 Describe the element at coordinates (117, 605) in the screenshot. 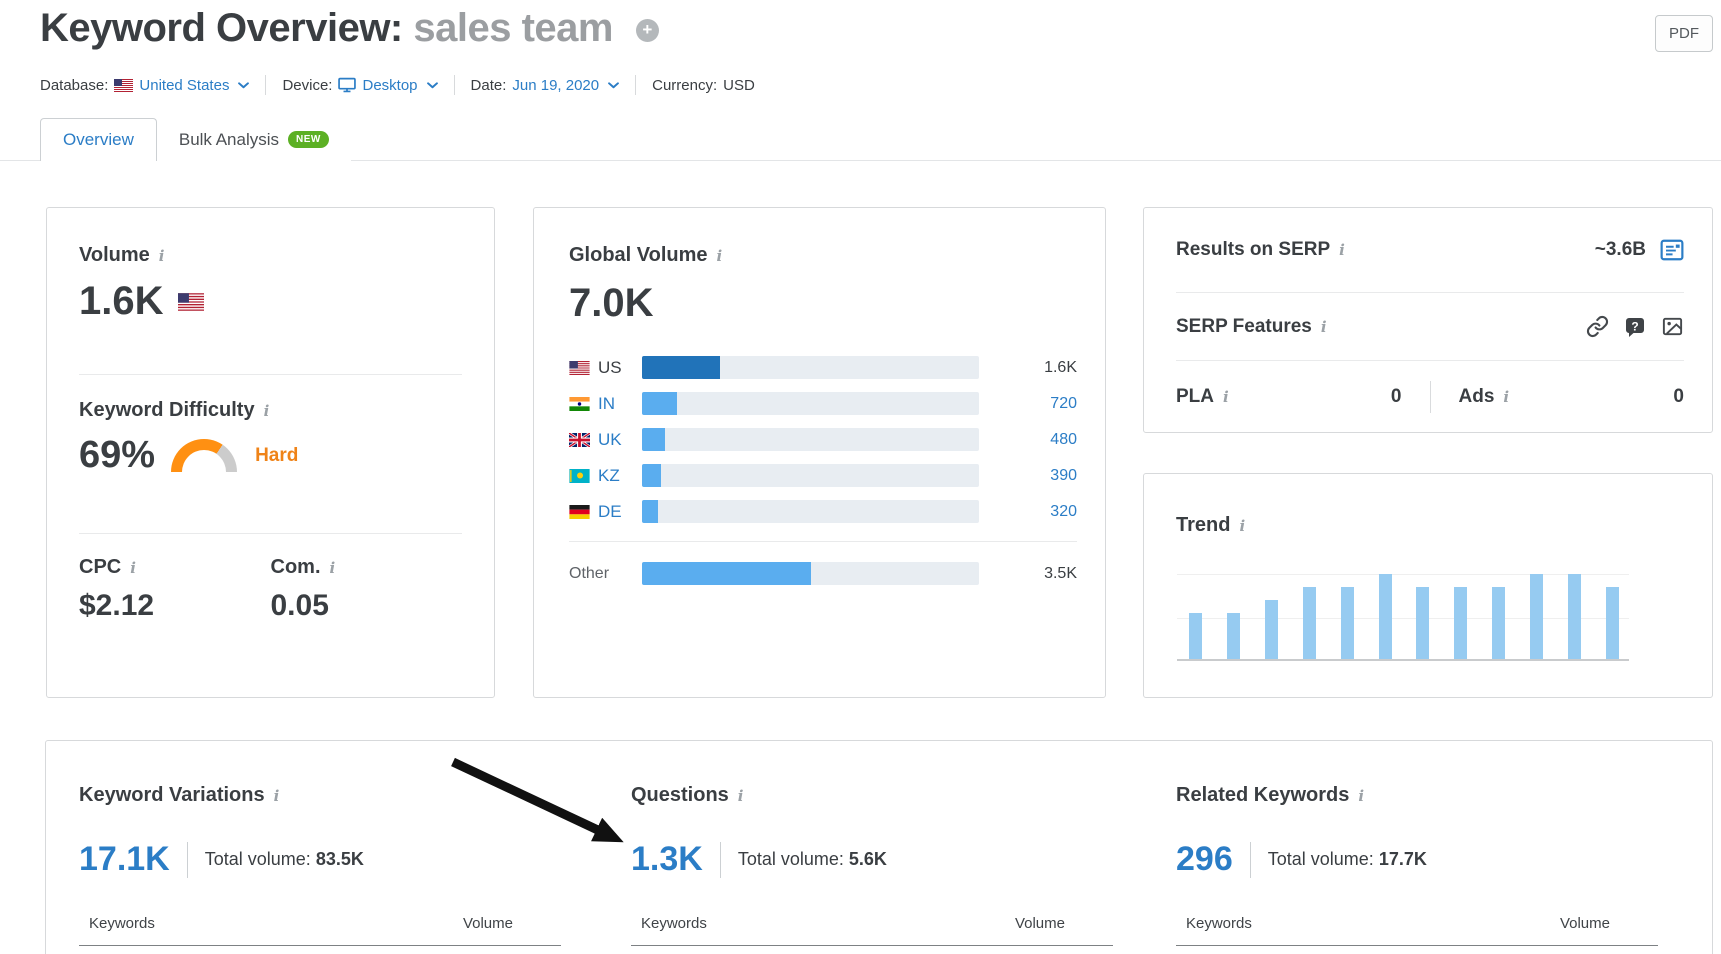

I see `cpc-value: $2.12` at that location.